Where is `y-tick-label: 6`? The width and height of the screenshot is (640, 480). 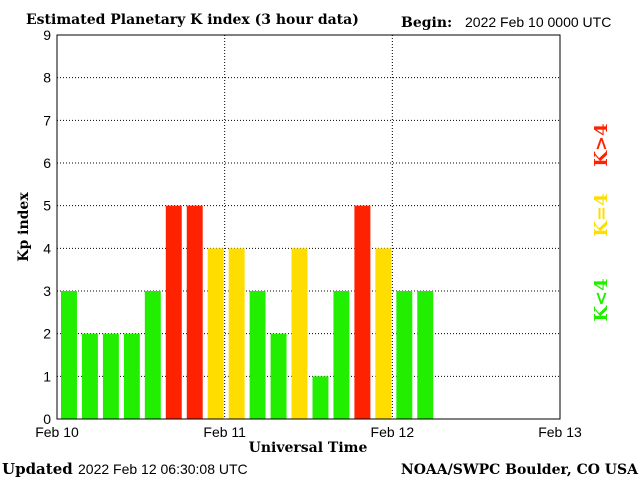 y-tick-label: 6 is located at coordinates (47, 163).